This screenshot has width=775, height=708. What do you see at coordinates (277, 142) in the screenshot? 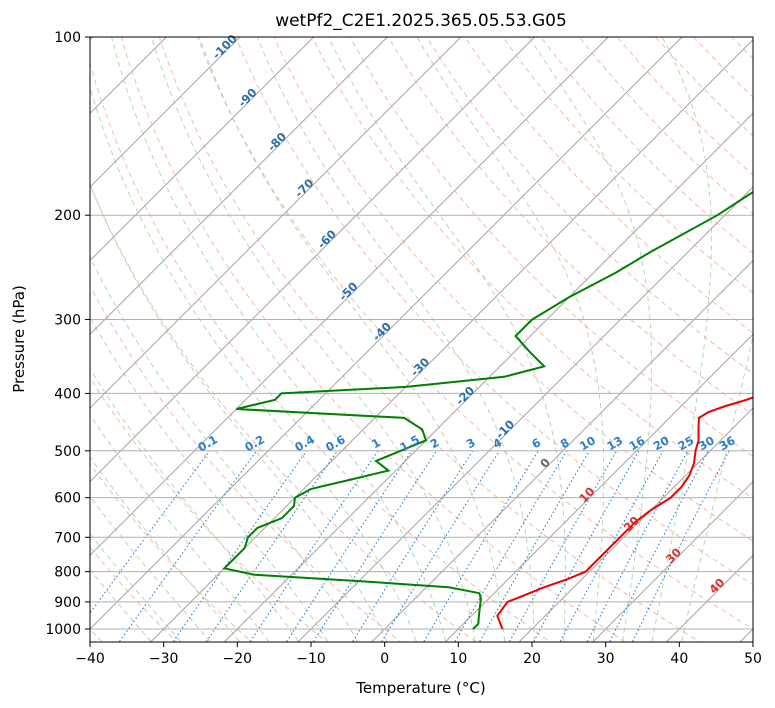
I see `isotherm-label: -80` at bounding box center [277, 142].